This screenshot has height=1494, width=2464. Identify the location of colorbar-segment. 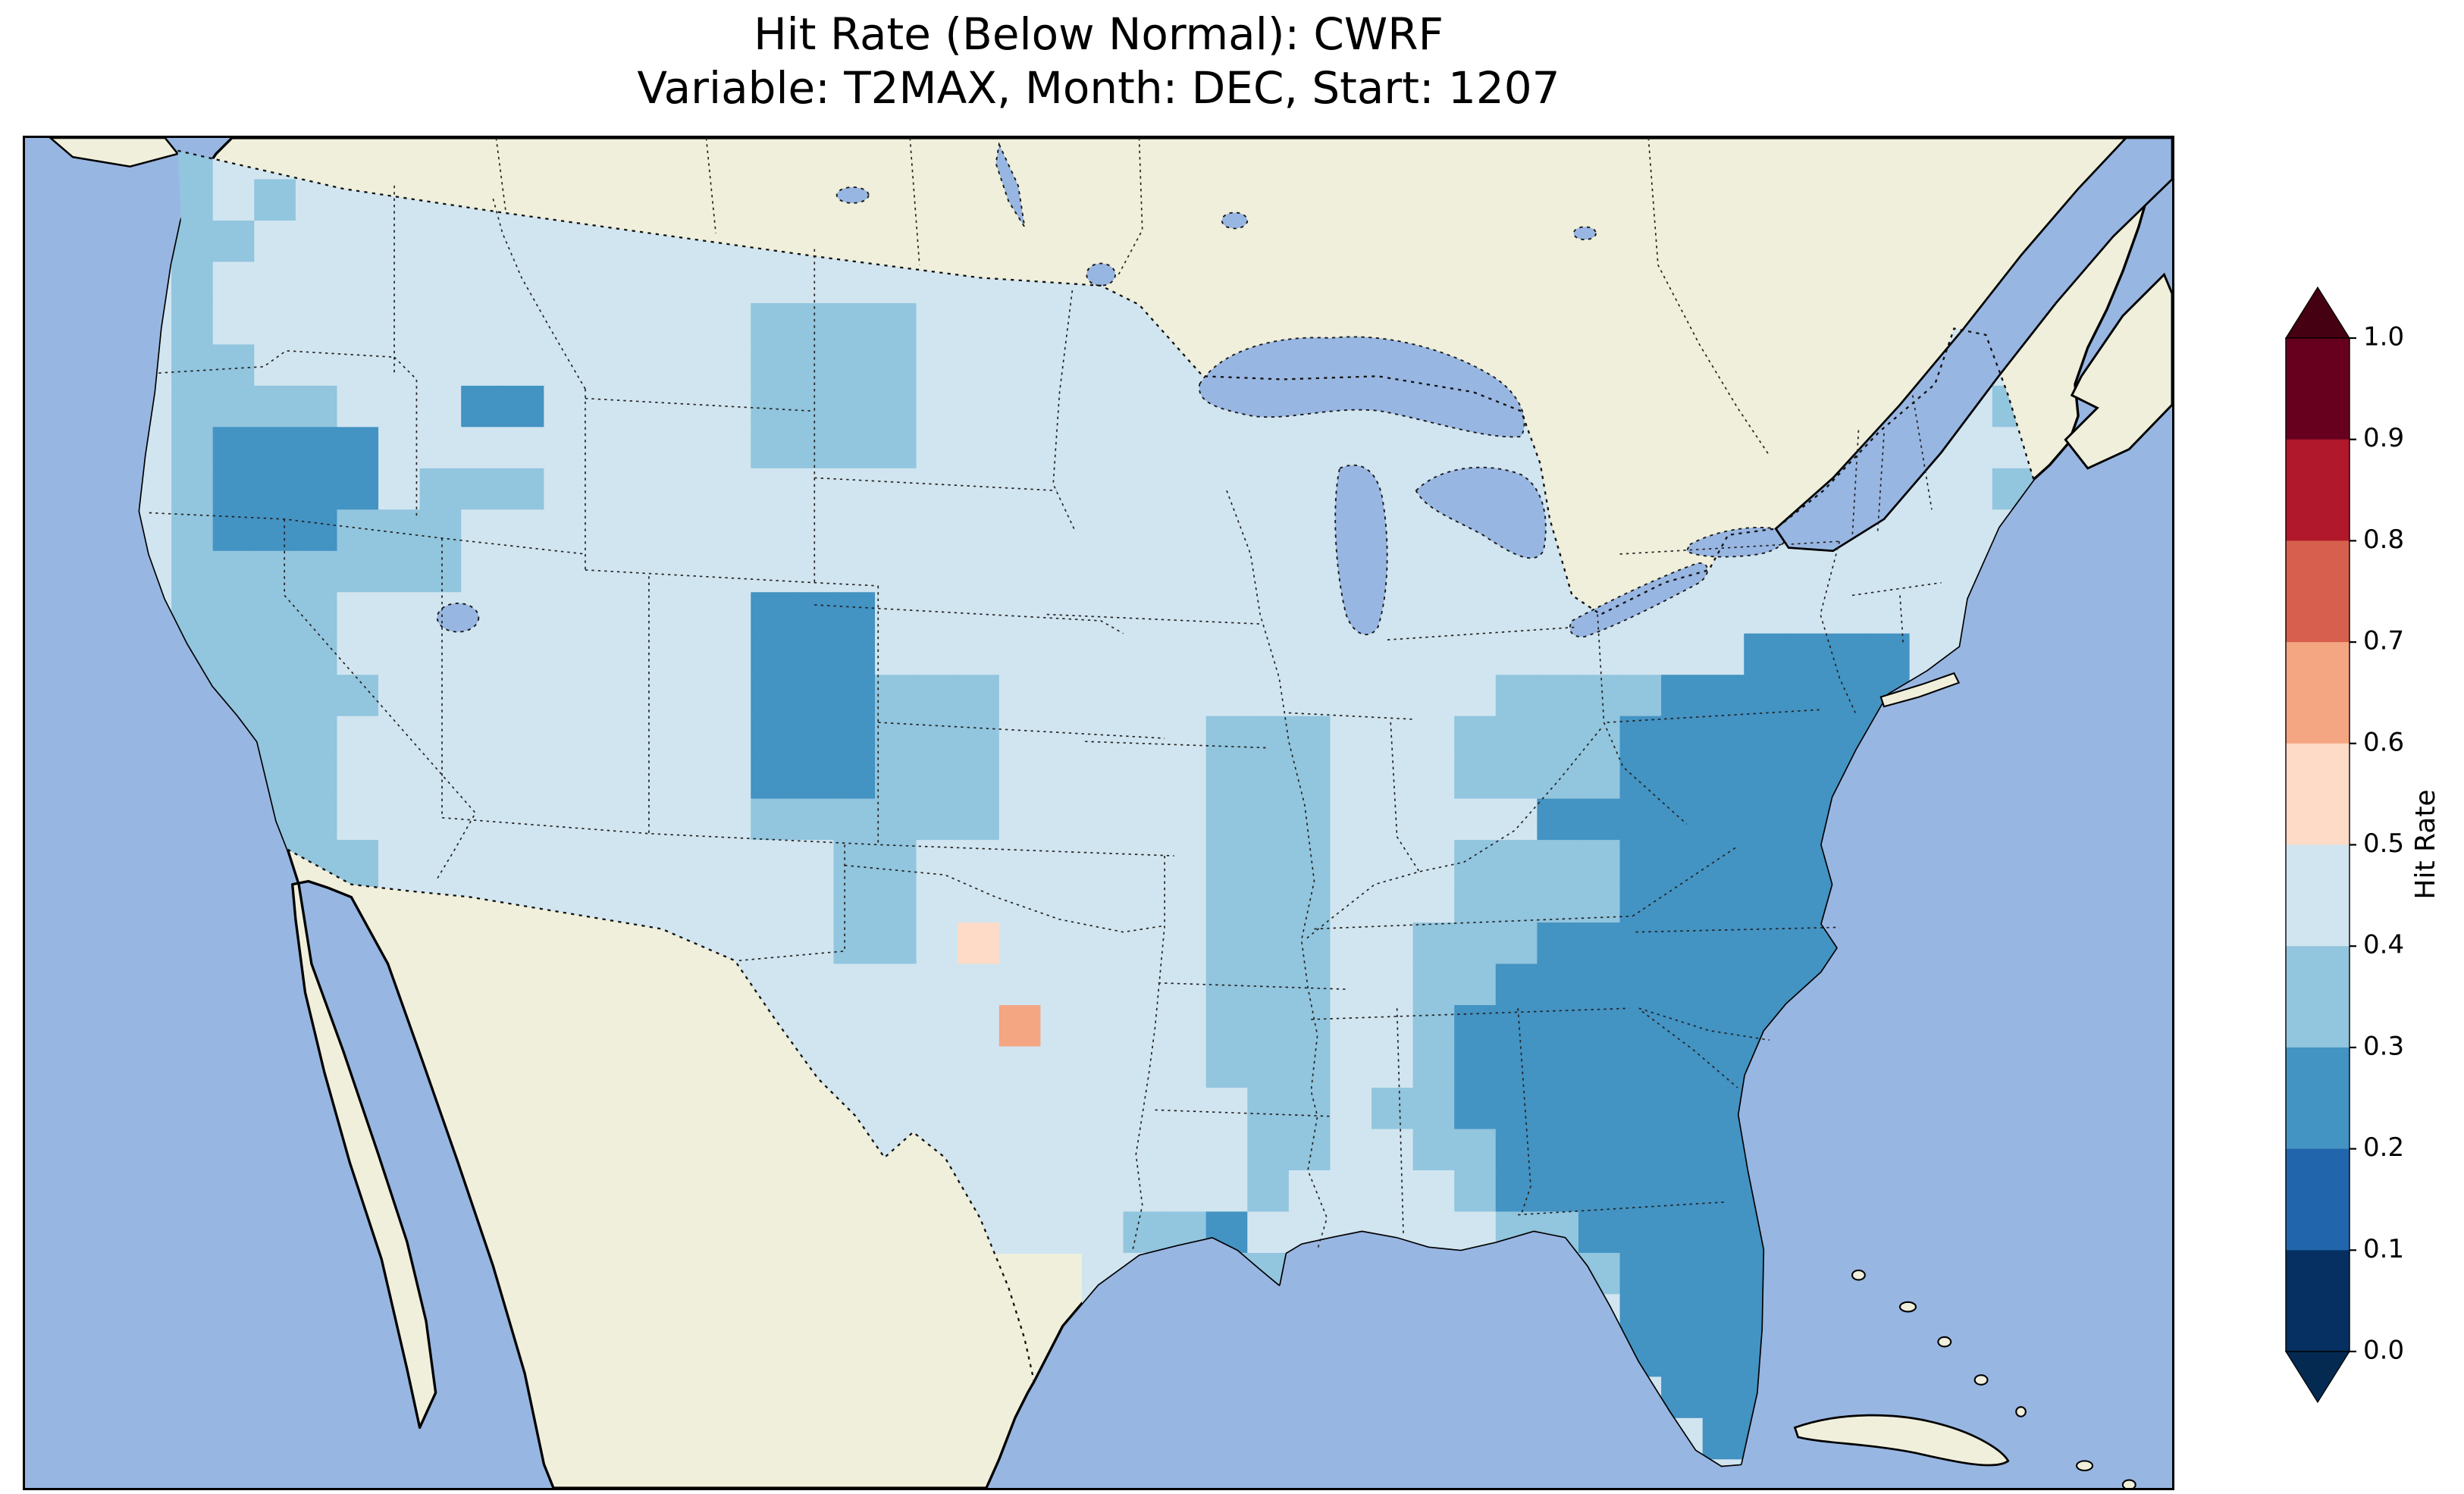
(2318, 490).